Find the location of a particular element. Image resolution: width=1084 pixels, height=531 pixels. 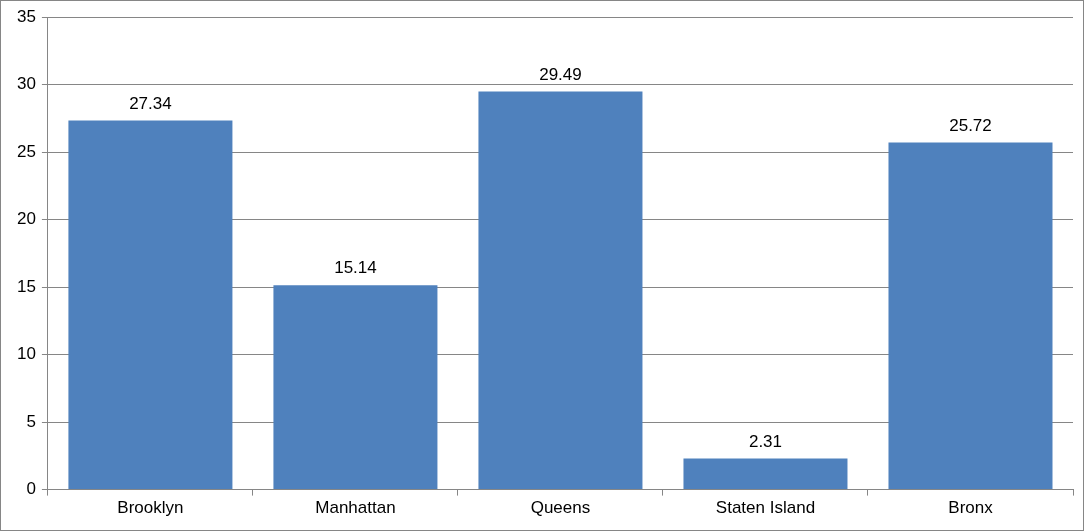

y-tick-label: 35 is located at coordinates (26, 16).